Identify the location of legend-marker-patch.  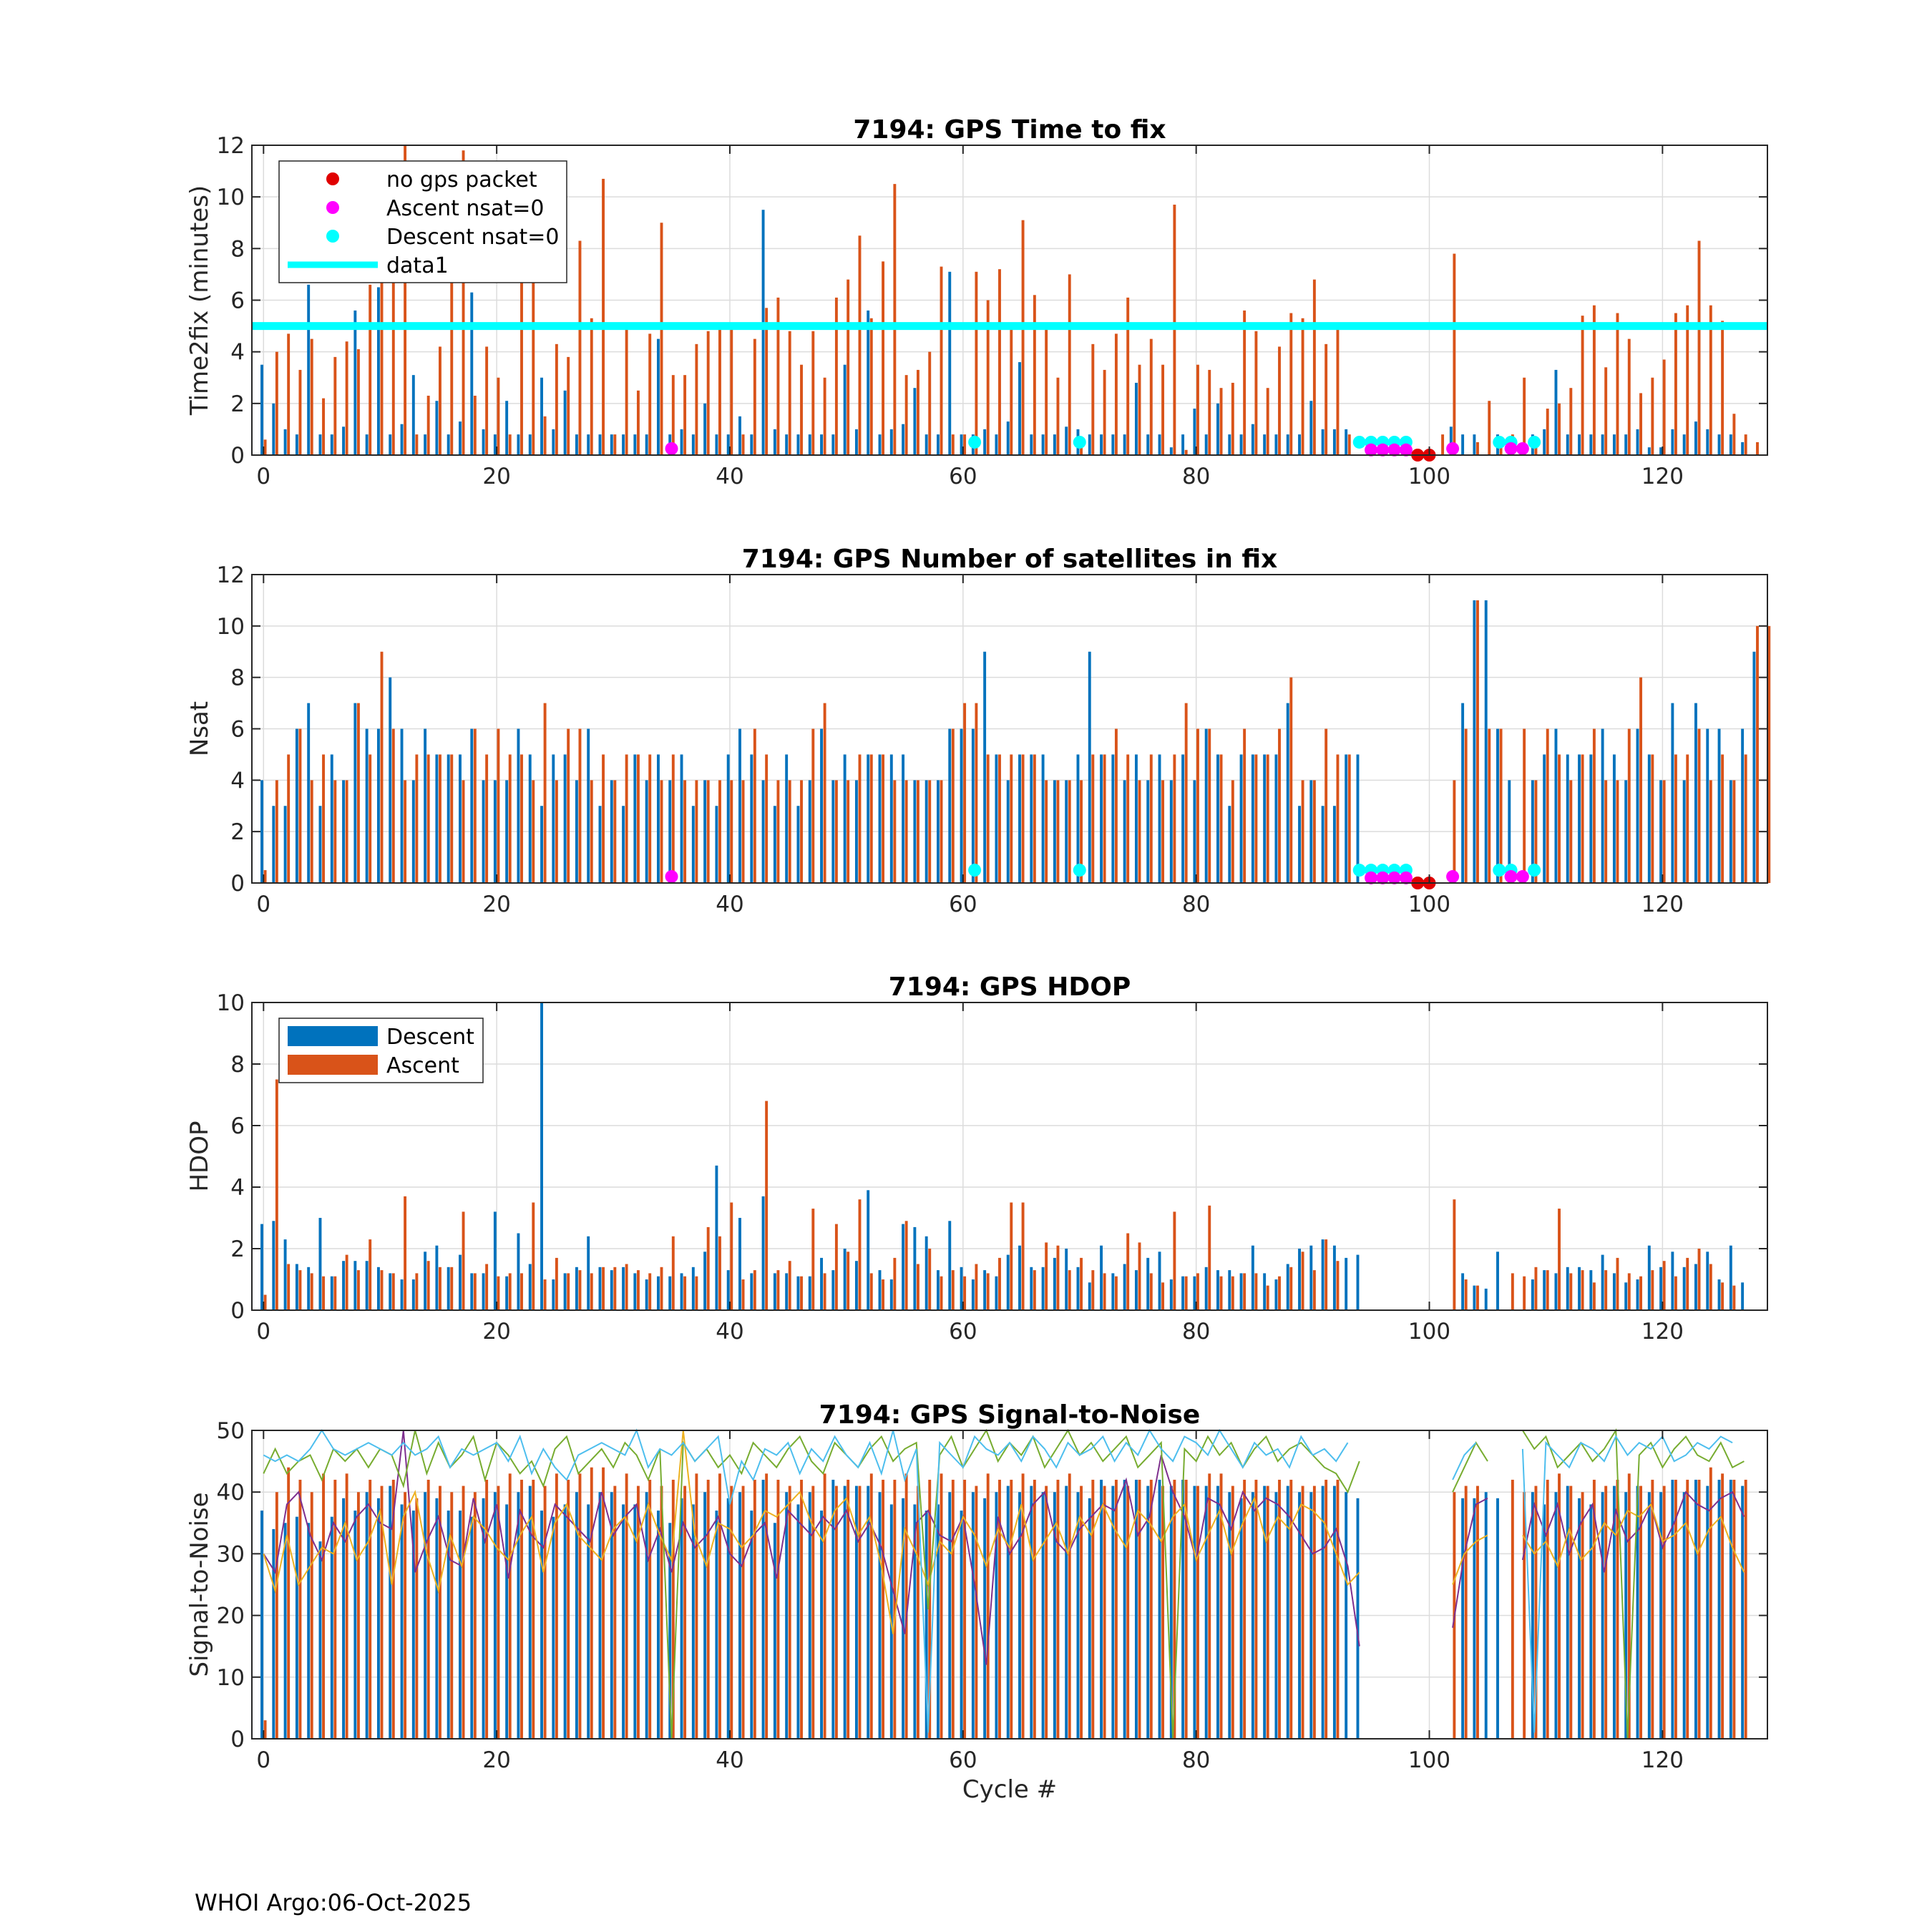
(333, 1065).